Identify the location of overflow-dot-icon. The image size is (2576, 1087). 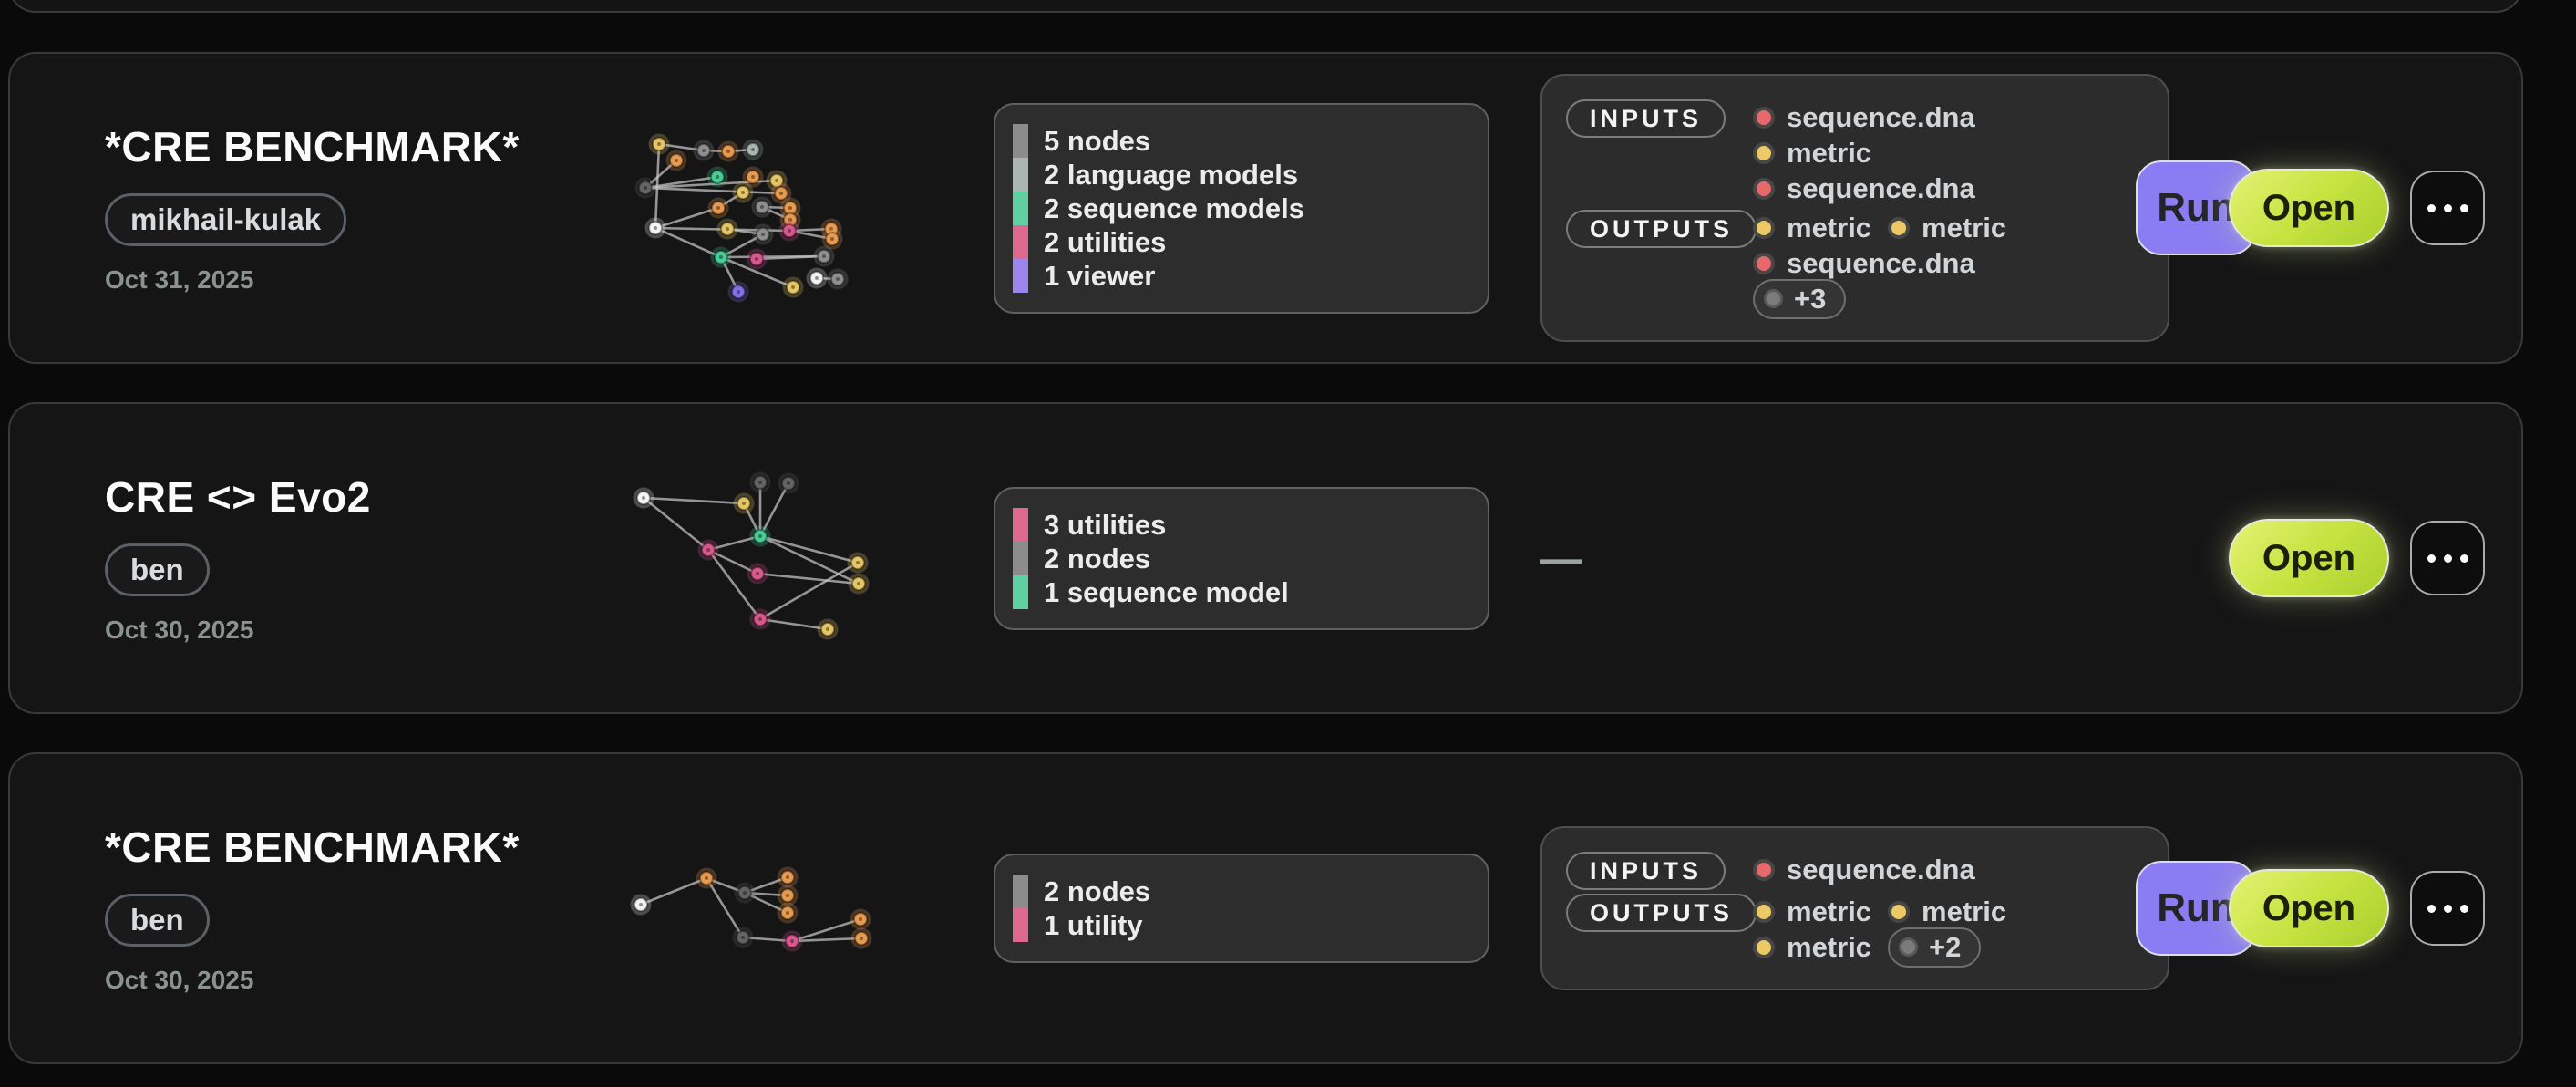
(1909, 947).